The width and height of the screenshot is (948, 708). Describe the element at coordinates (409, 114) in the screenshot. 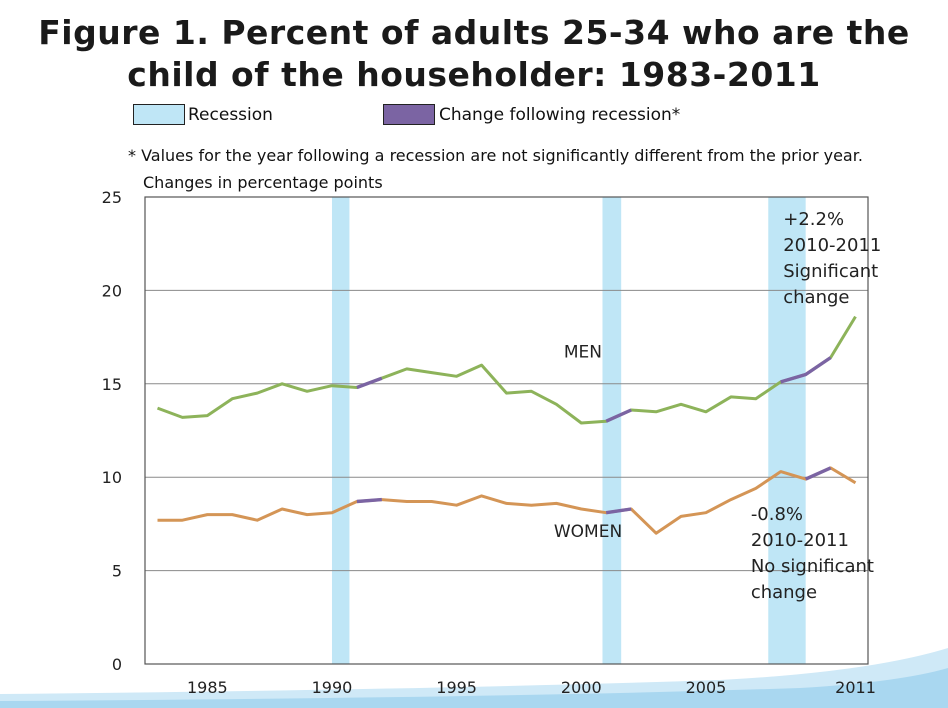

I see `legend-swatch-change` at that location.